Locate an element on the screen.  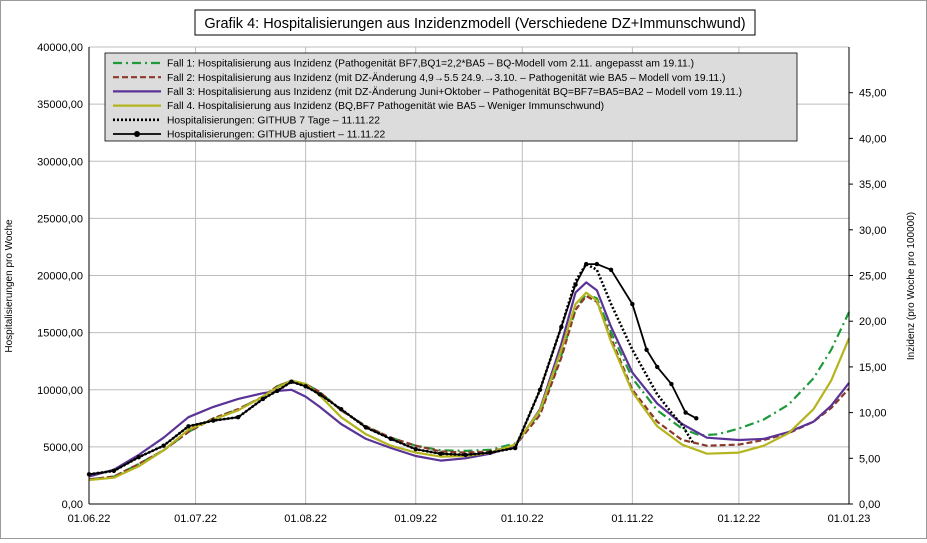
y2-tick-label: 40,00 is located at coordinates (873, 139).